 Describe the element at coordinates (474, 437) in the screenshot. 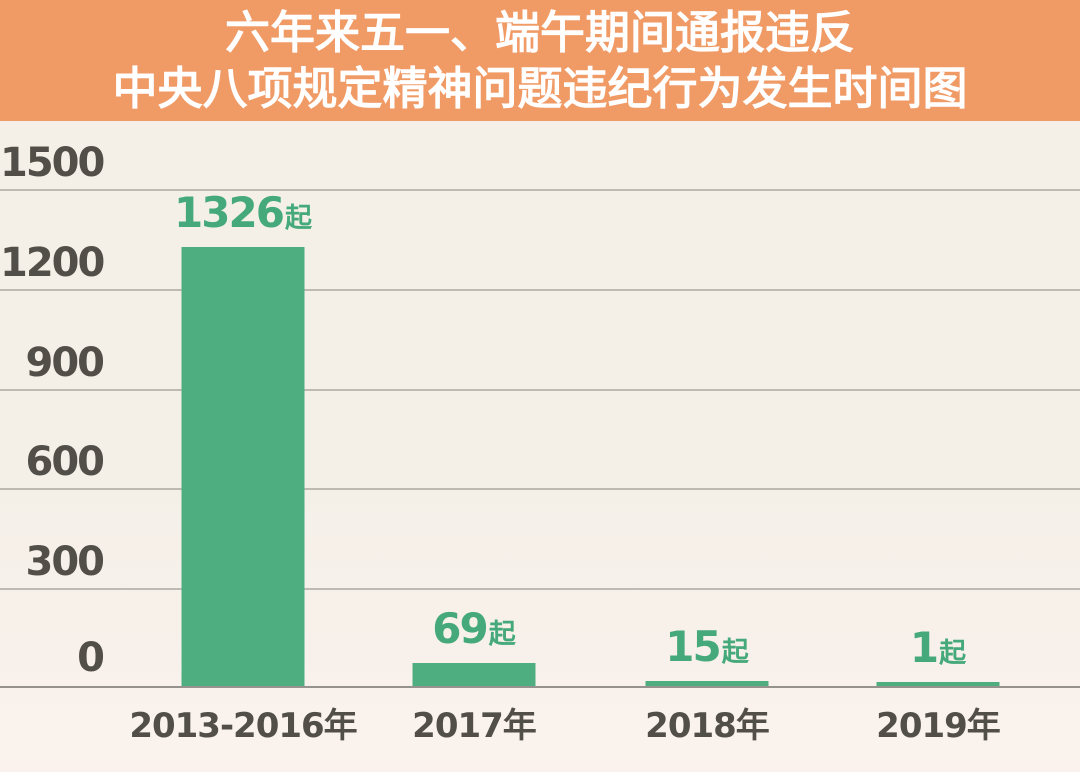

I see `bar-group: 69 起` at that location.